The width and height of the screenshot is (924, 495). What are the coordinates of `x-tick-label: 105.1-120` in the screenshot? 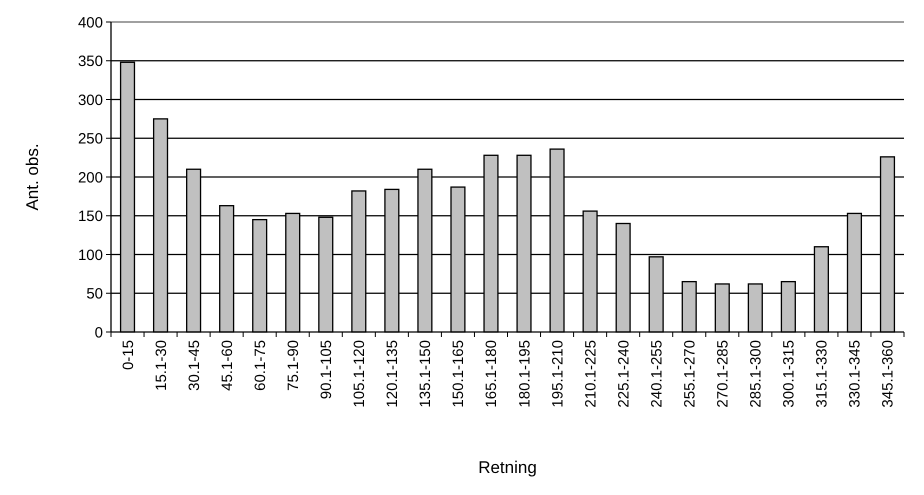 It's located at (359, 374).